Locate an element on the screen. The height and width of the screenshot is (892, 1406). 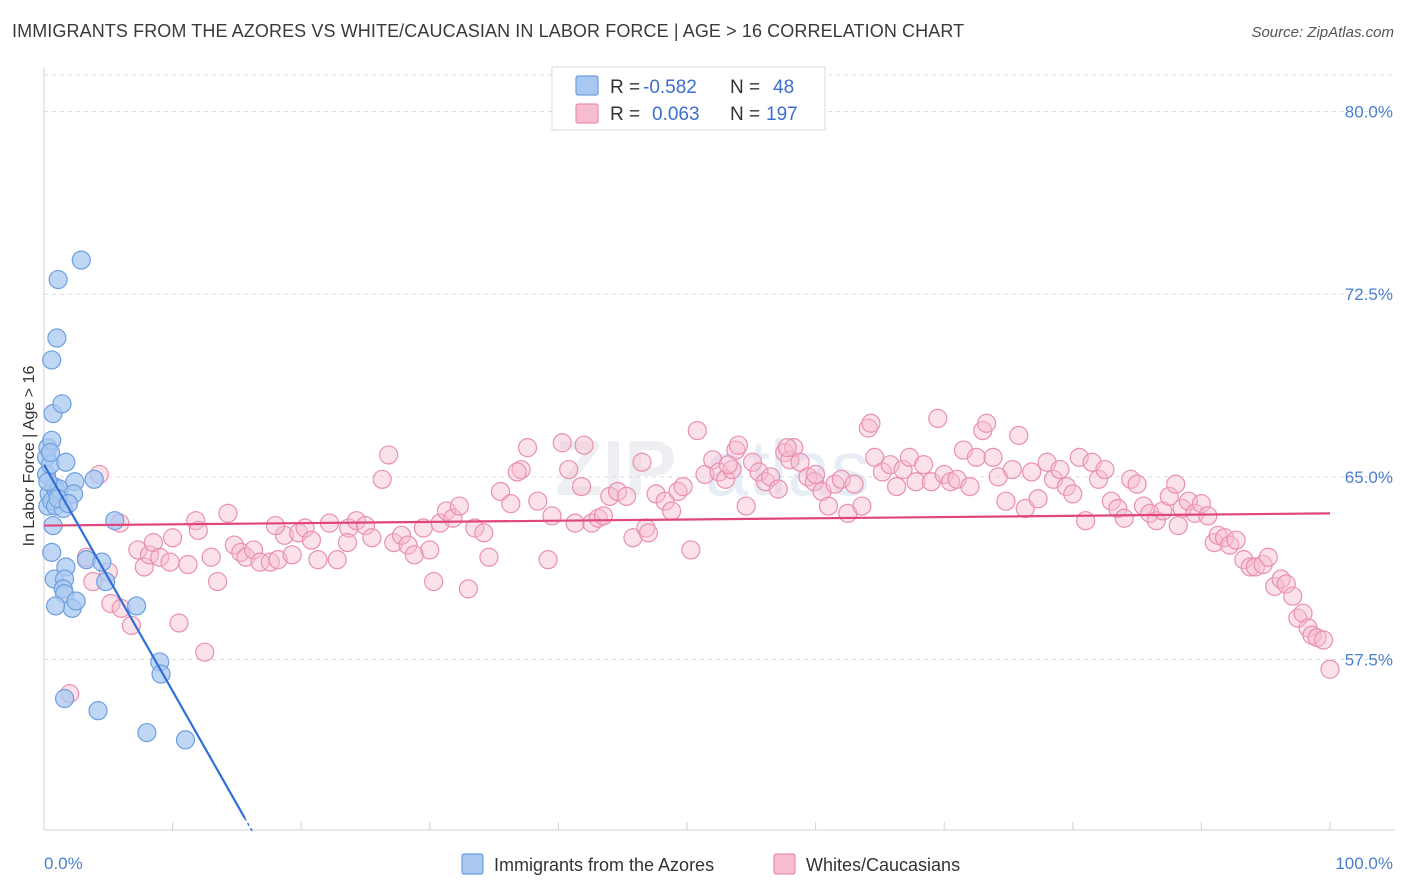
legend-r-label: R = is located at coordinates (625, 114).